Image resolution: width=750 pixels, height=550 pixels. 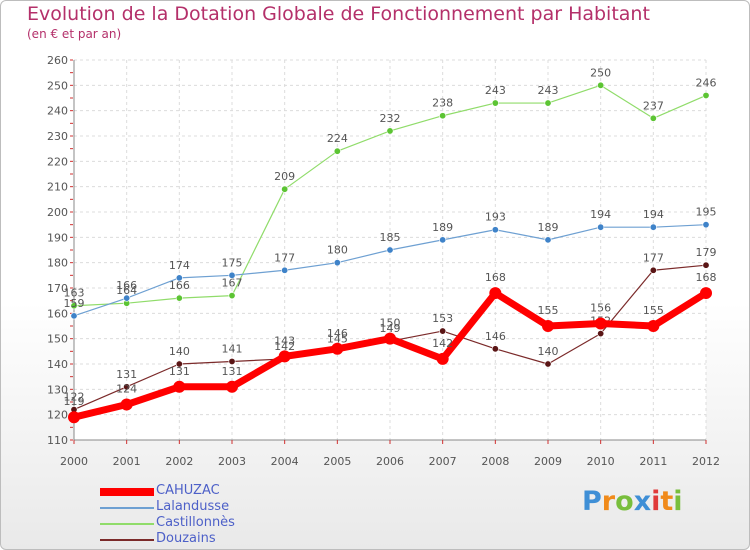 I want to click on chart-subtitle: (en € et par an), so click(x=74, y=34).